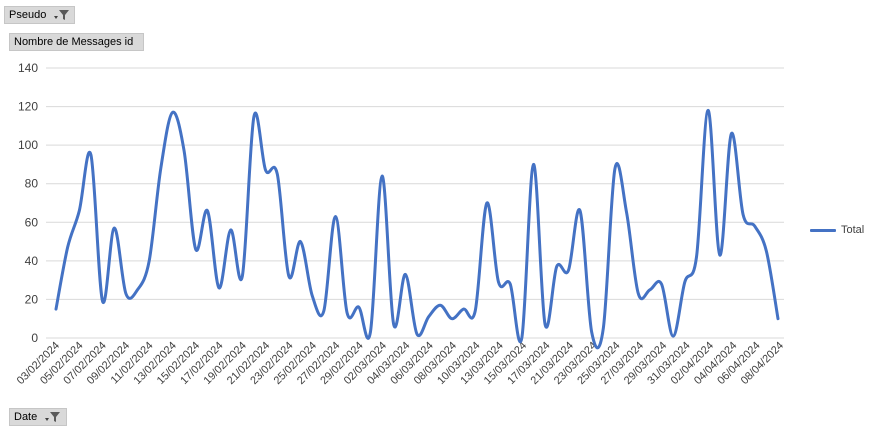 This screenshot has height=432, width=882. Describe the element at coordinates (28, 145) in the screenshot. I see `y-tick-label: 100` at that location.